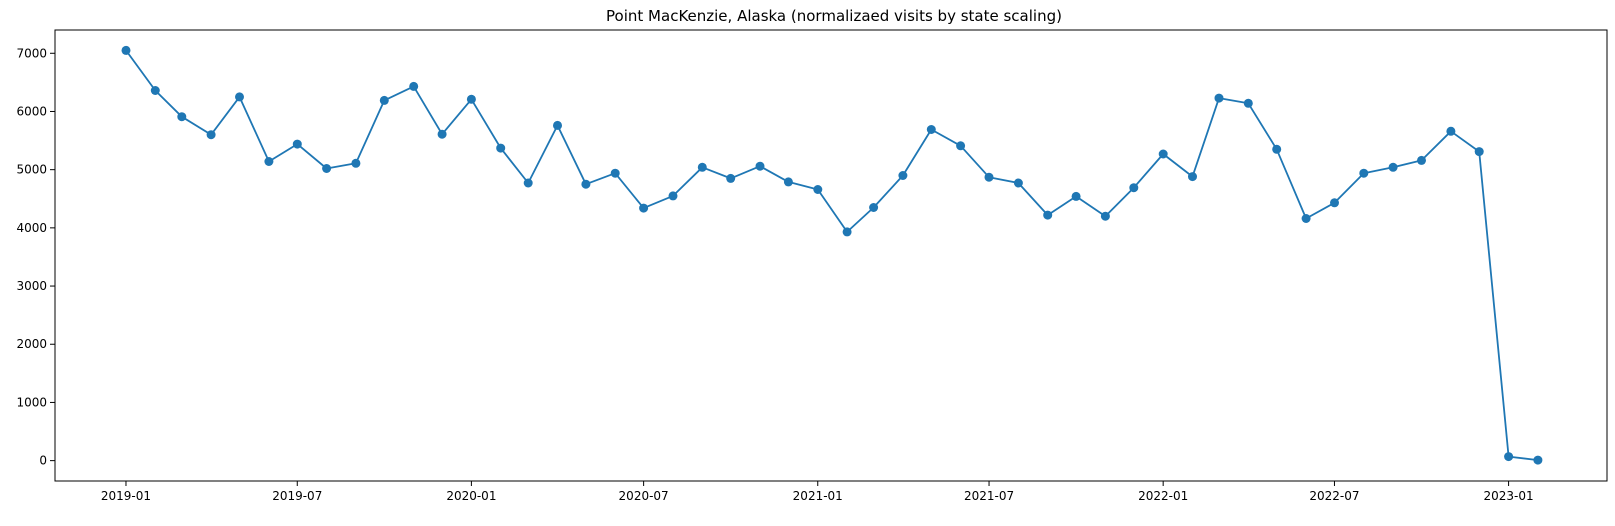  Describe the element at coordinates (297, 496) in the screenshot. I see `x-tick-label: 2019-07` at that location.